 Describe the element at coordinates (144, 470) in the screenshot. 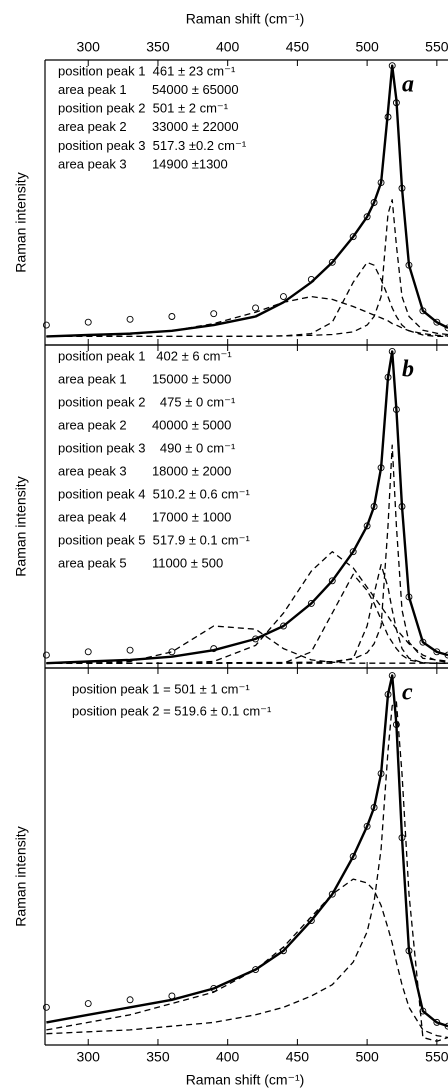

I see `annotation: area peak 3 18000 ± 2000` at that location.